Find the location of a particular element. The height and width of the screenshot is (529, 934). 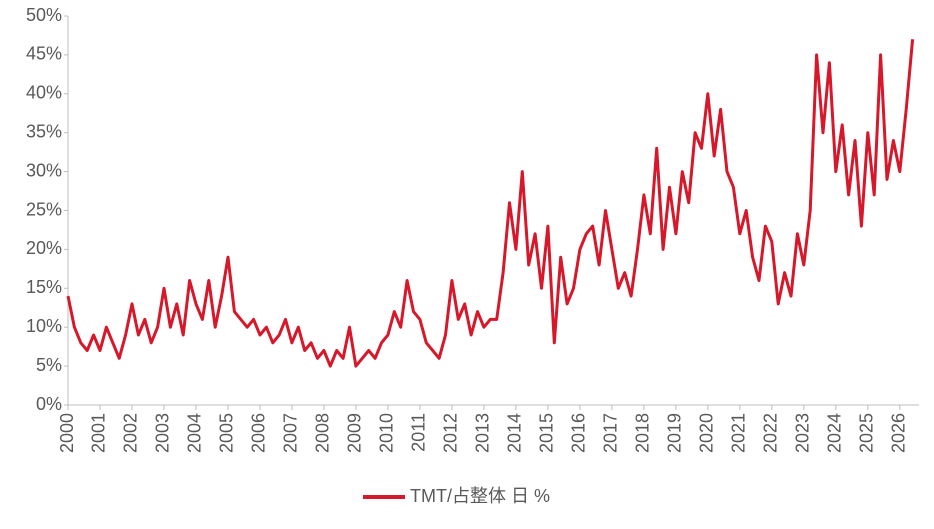

x-tick-label: 2021 is located at coordinates (739, 433).